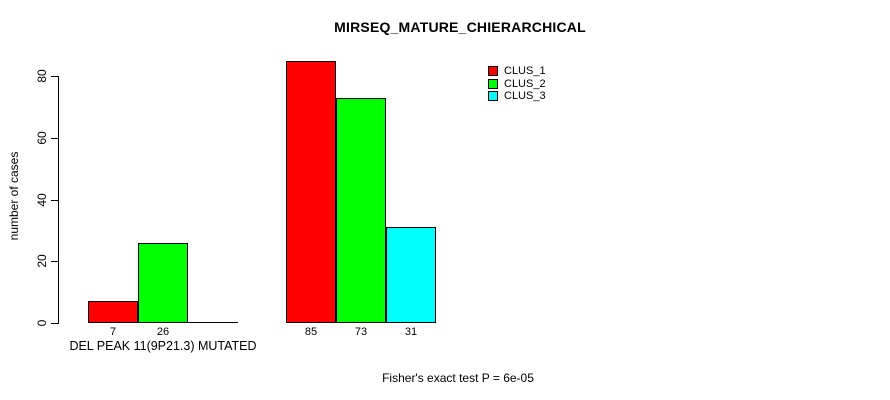 This screenshot has width=890, height=400. What do you see at coordinates (42, 200) in the screenshot?
I see `y-tick-label: 40` at bounding box center [42, 200].